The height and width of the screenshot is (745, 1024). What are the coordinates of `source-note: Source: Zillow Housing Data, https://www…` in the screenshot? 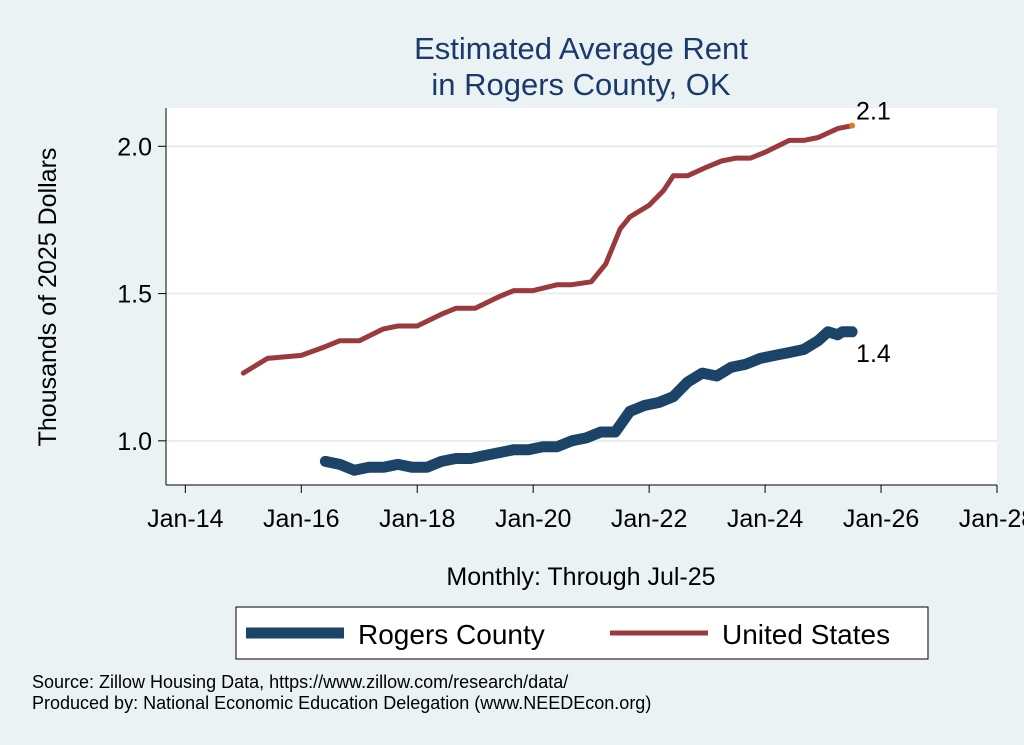 It's located at (300, 682).